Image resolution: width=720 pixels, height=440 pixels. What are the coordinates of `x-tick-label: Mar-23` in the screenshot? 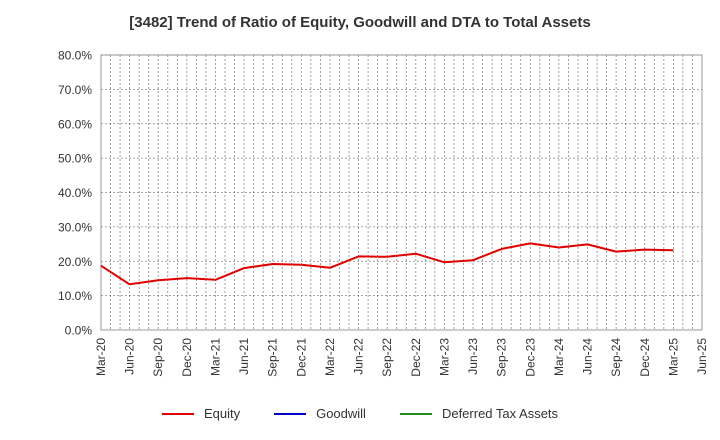 It's located at (444, 357).